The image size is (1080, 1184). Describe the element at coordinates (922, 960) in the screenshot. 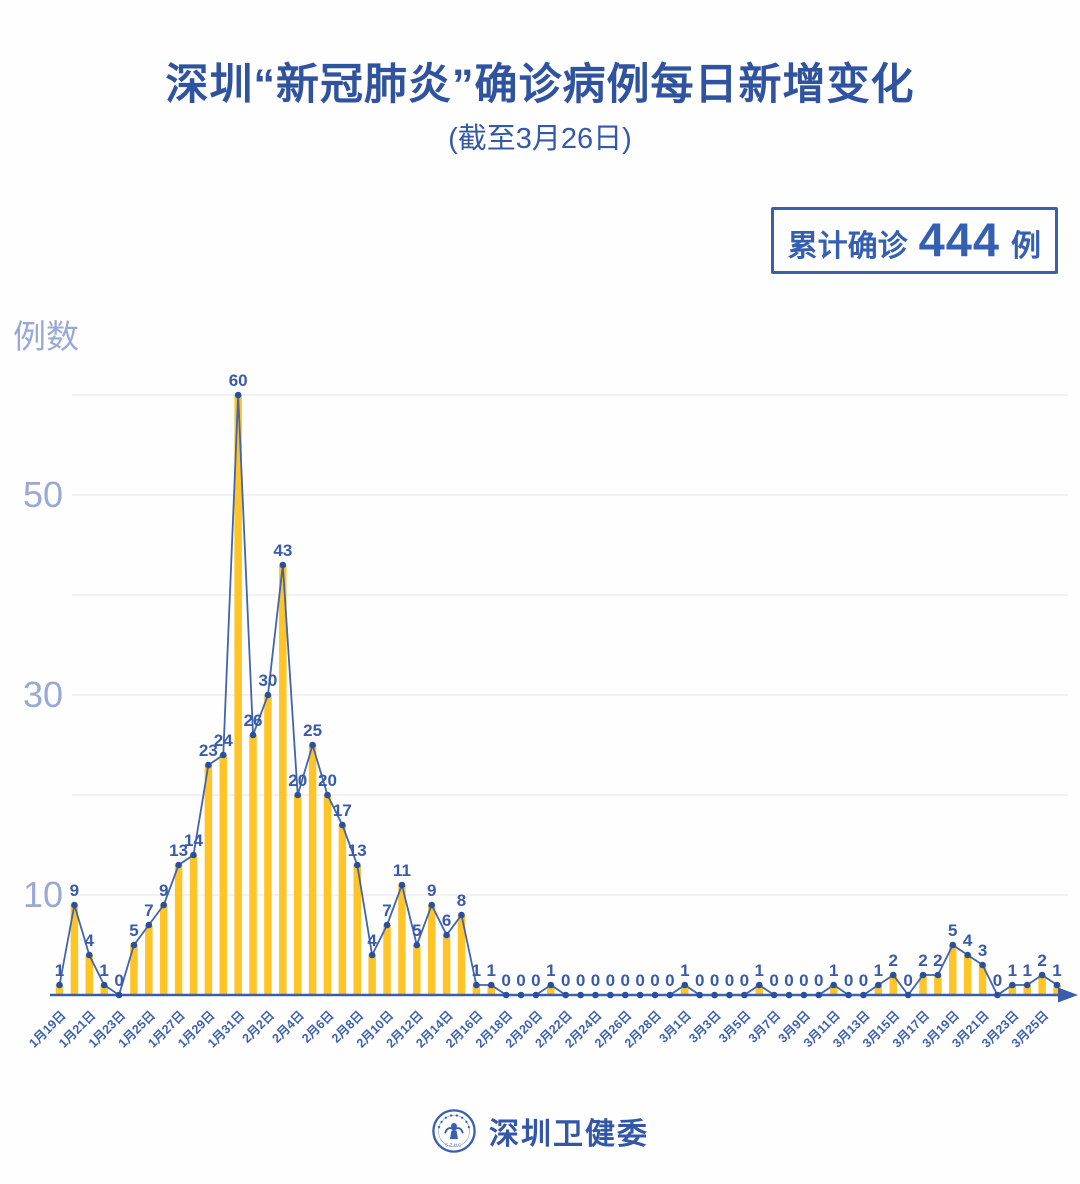

I see `data-label: 2` at that location.